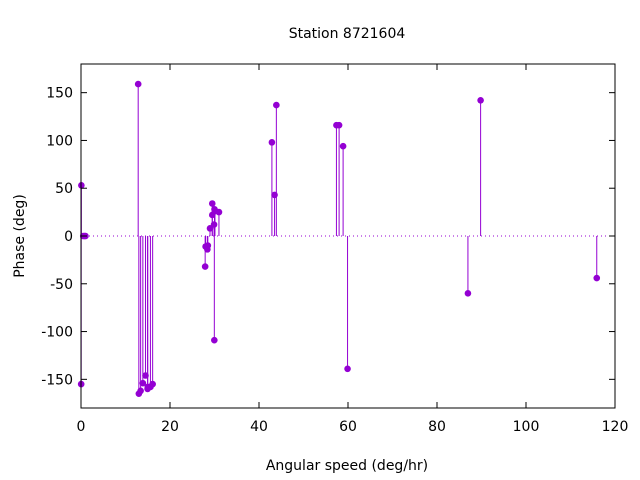  I want to click on x-tick-label: 100, so click(526, 427).